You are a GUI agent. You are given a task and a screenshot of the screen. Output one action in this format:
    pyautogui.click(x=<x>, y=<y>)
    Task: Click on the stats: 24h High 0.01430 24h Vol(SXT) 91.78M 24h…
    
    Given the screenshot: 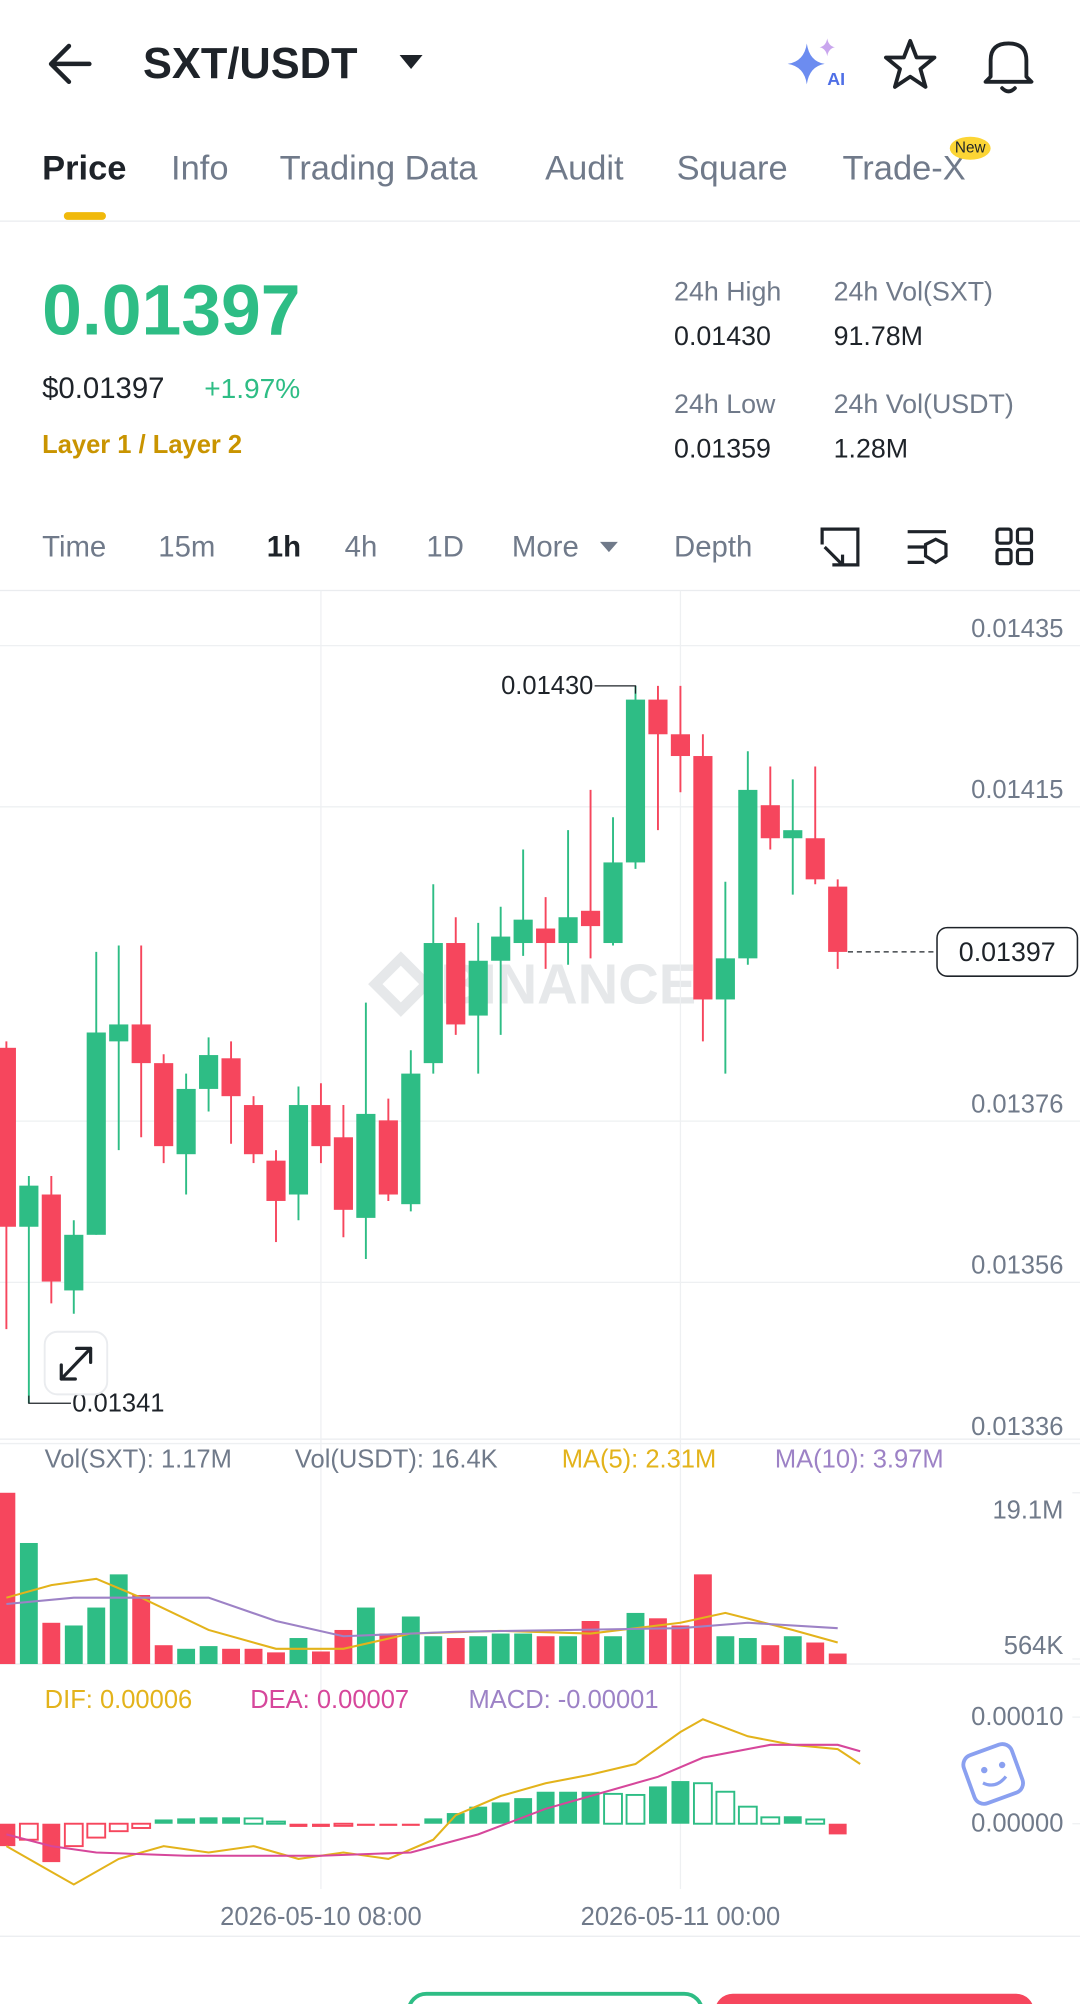 What is the action you would take?
    pyautogui.click(x=844, y=369)
    